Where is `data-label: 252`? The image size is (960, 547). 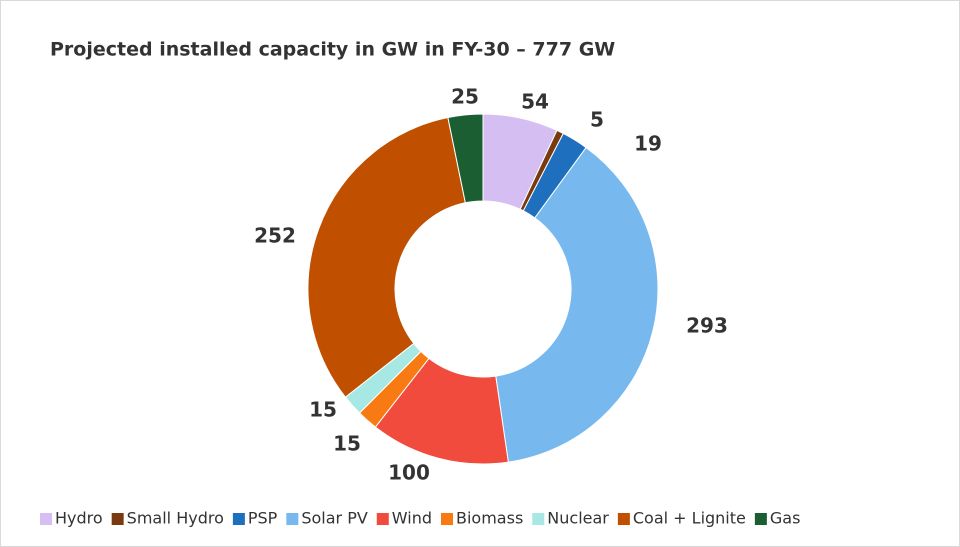 data-label: 252 is located at coordinates (275, 236).